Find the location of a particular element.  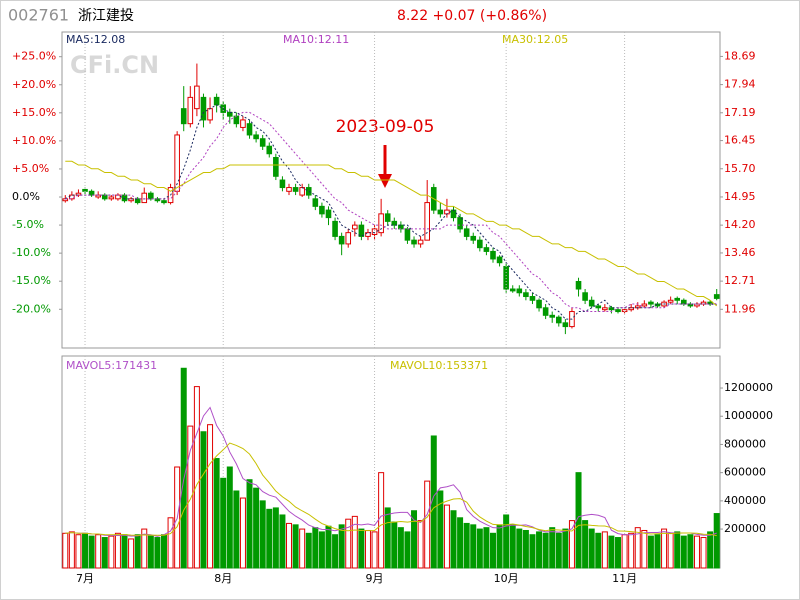

x-tick-label: 11月 is located at coordinates (624, 578).